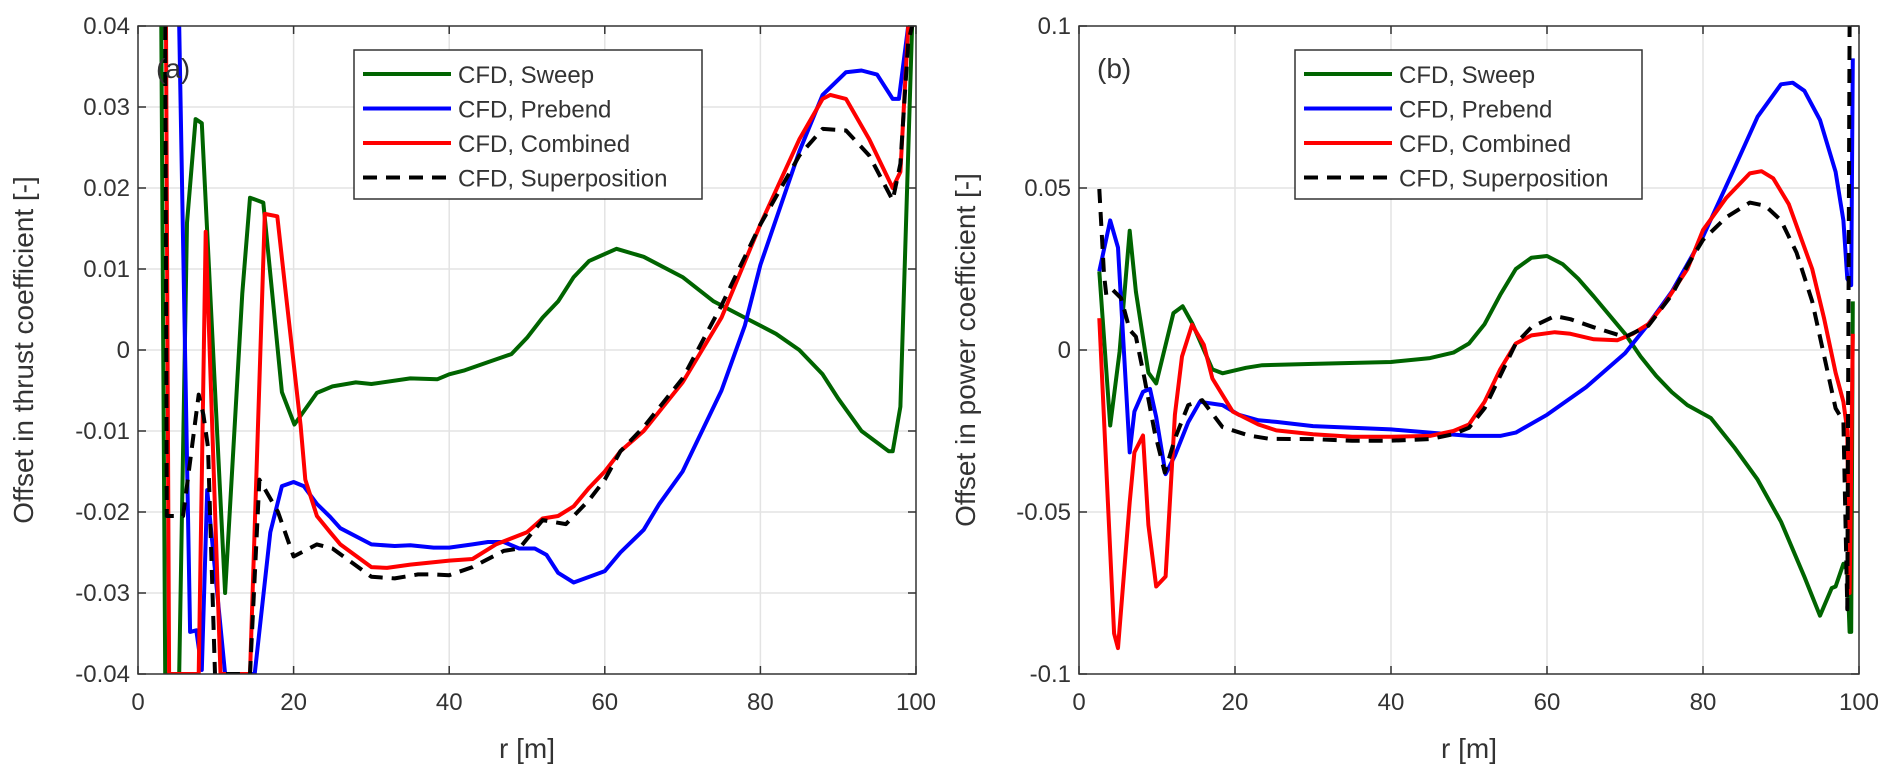 The height and width of the screenshot is (780, 1892). What do you see at coordinates (102, 674) in the screenshot?
I see `y-tick-label: -0.04` at bounding box center [102, 674].